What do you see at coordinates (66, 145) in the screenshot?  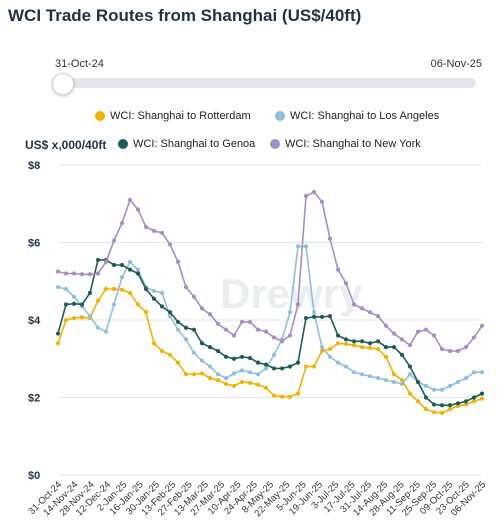 I see `y-axis-label: US$ x,000/40ft` at bounding box center [66, 145].